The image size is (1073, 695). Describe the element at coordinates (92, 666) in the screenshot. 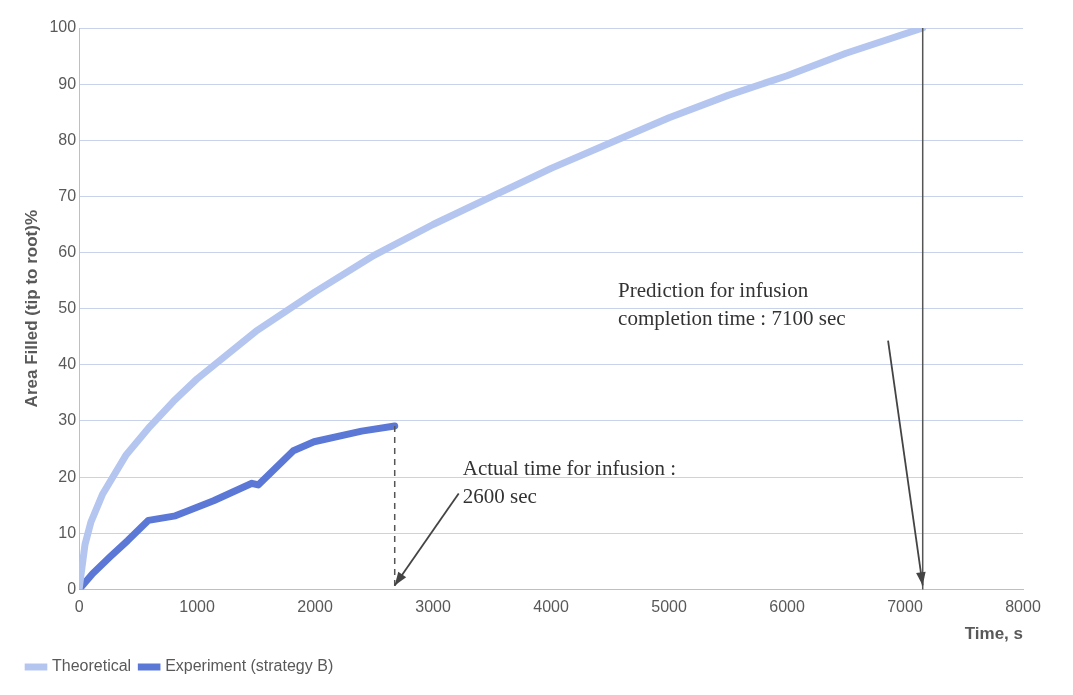

I see `legend-label: Theoretical` at that location.